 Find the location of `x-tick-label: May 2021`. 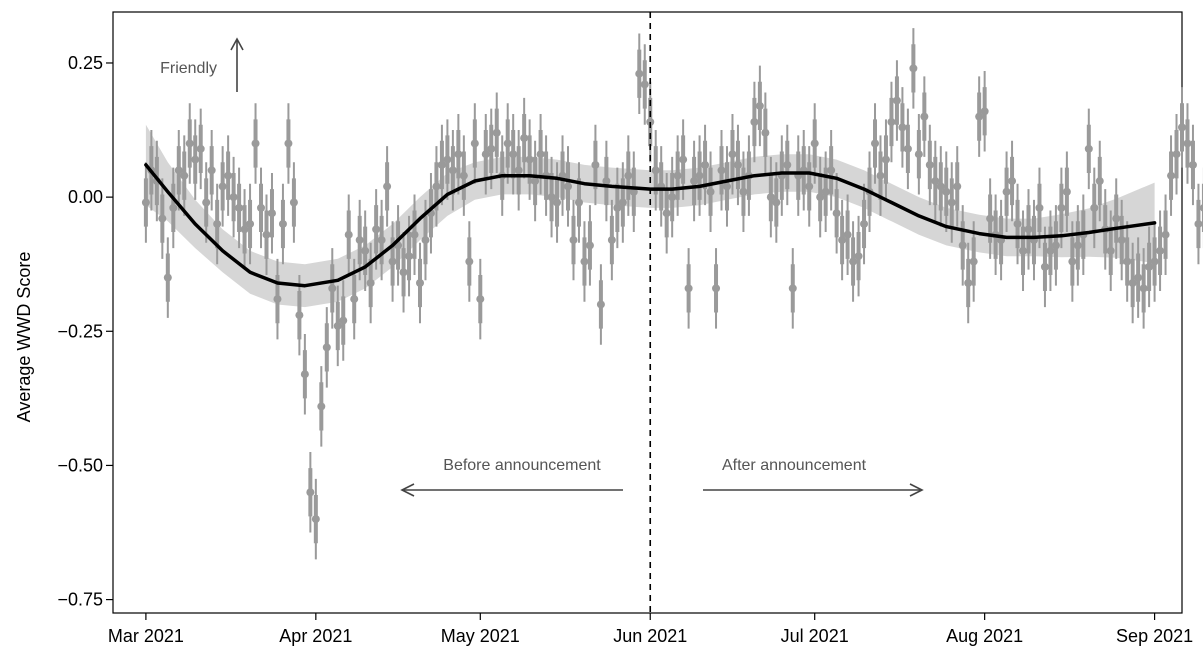

x-tick-label: May 2021 is located at coordinates (480, 636).